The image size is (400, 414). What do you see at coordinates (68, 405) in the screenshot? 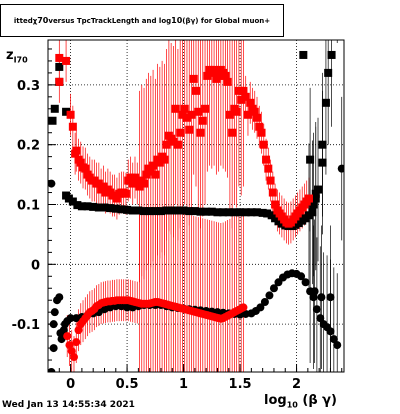
I see `timestamp-footer: Wed Jan 13 14:55:34 2021` at bounding box center [68, 405].